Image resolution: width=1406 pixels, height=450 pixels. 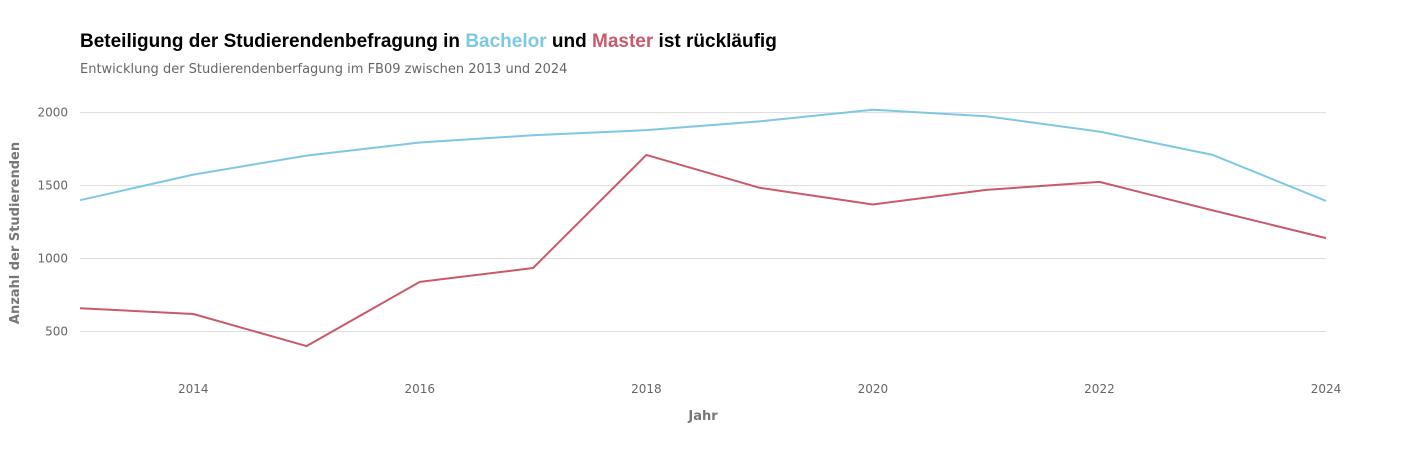 What do you see at coordinates (873, 389) in the screenshot?
I see `x-tick-label: 2020` at bounding box center [873, 389].